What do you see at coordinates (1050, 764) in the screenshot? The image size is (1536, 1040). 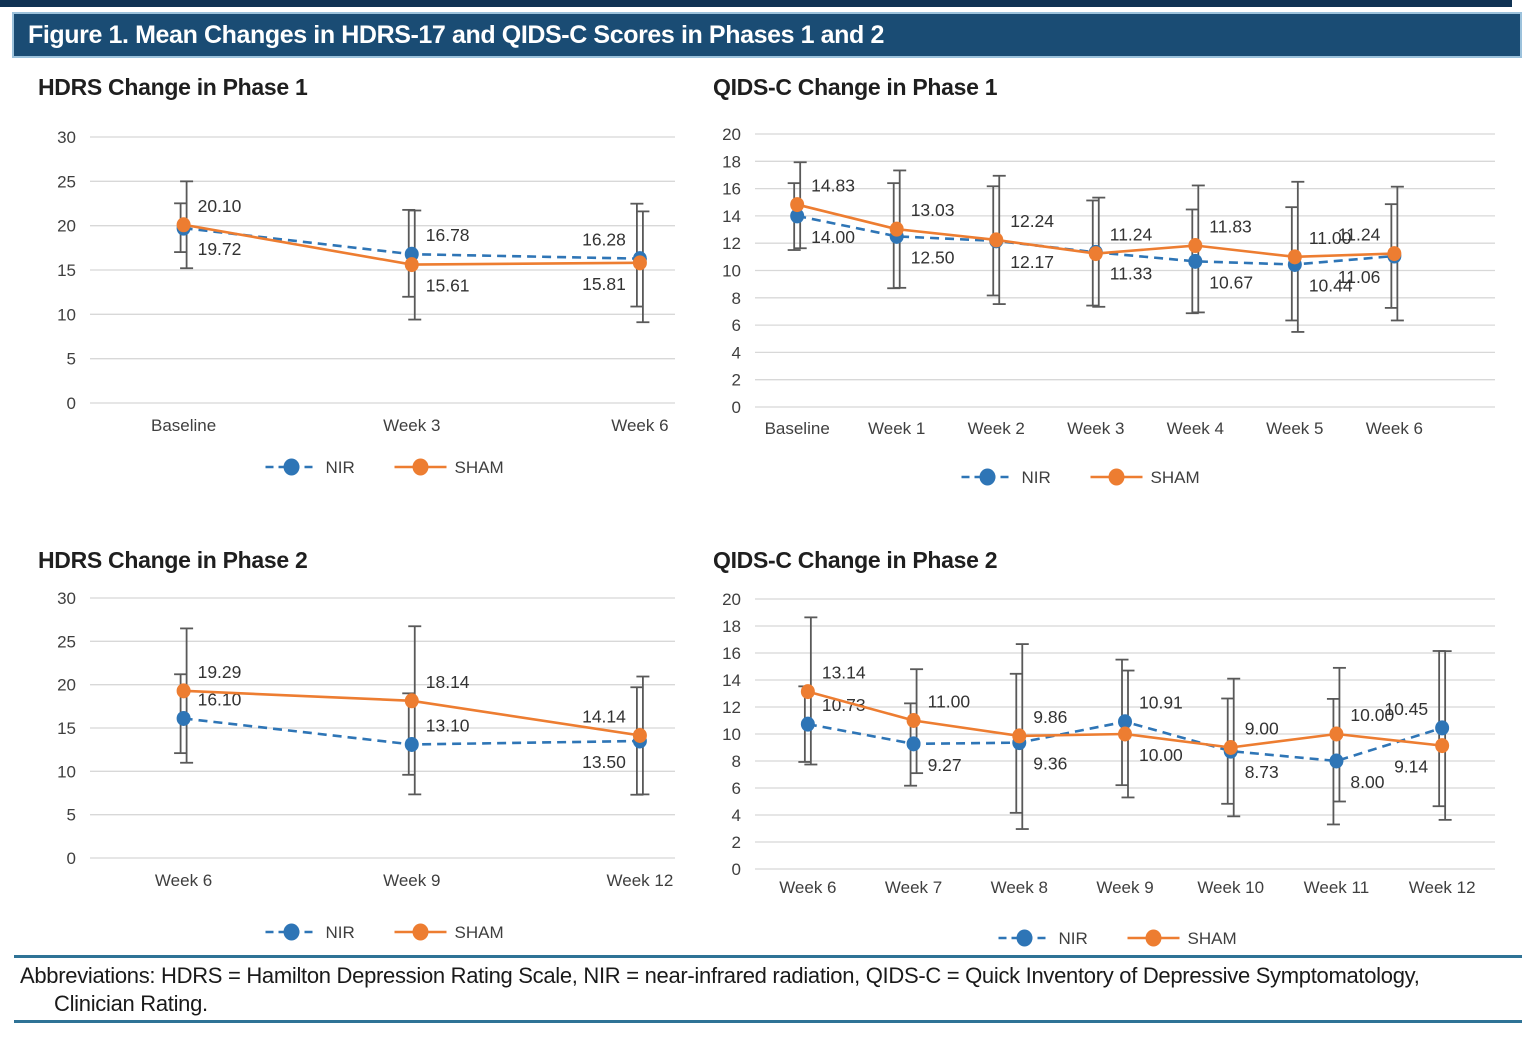 I see `nir-data-label: 9.36` at bounding box center [1050, 764].